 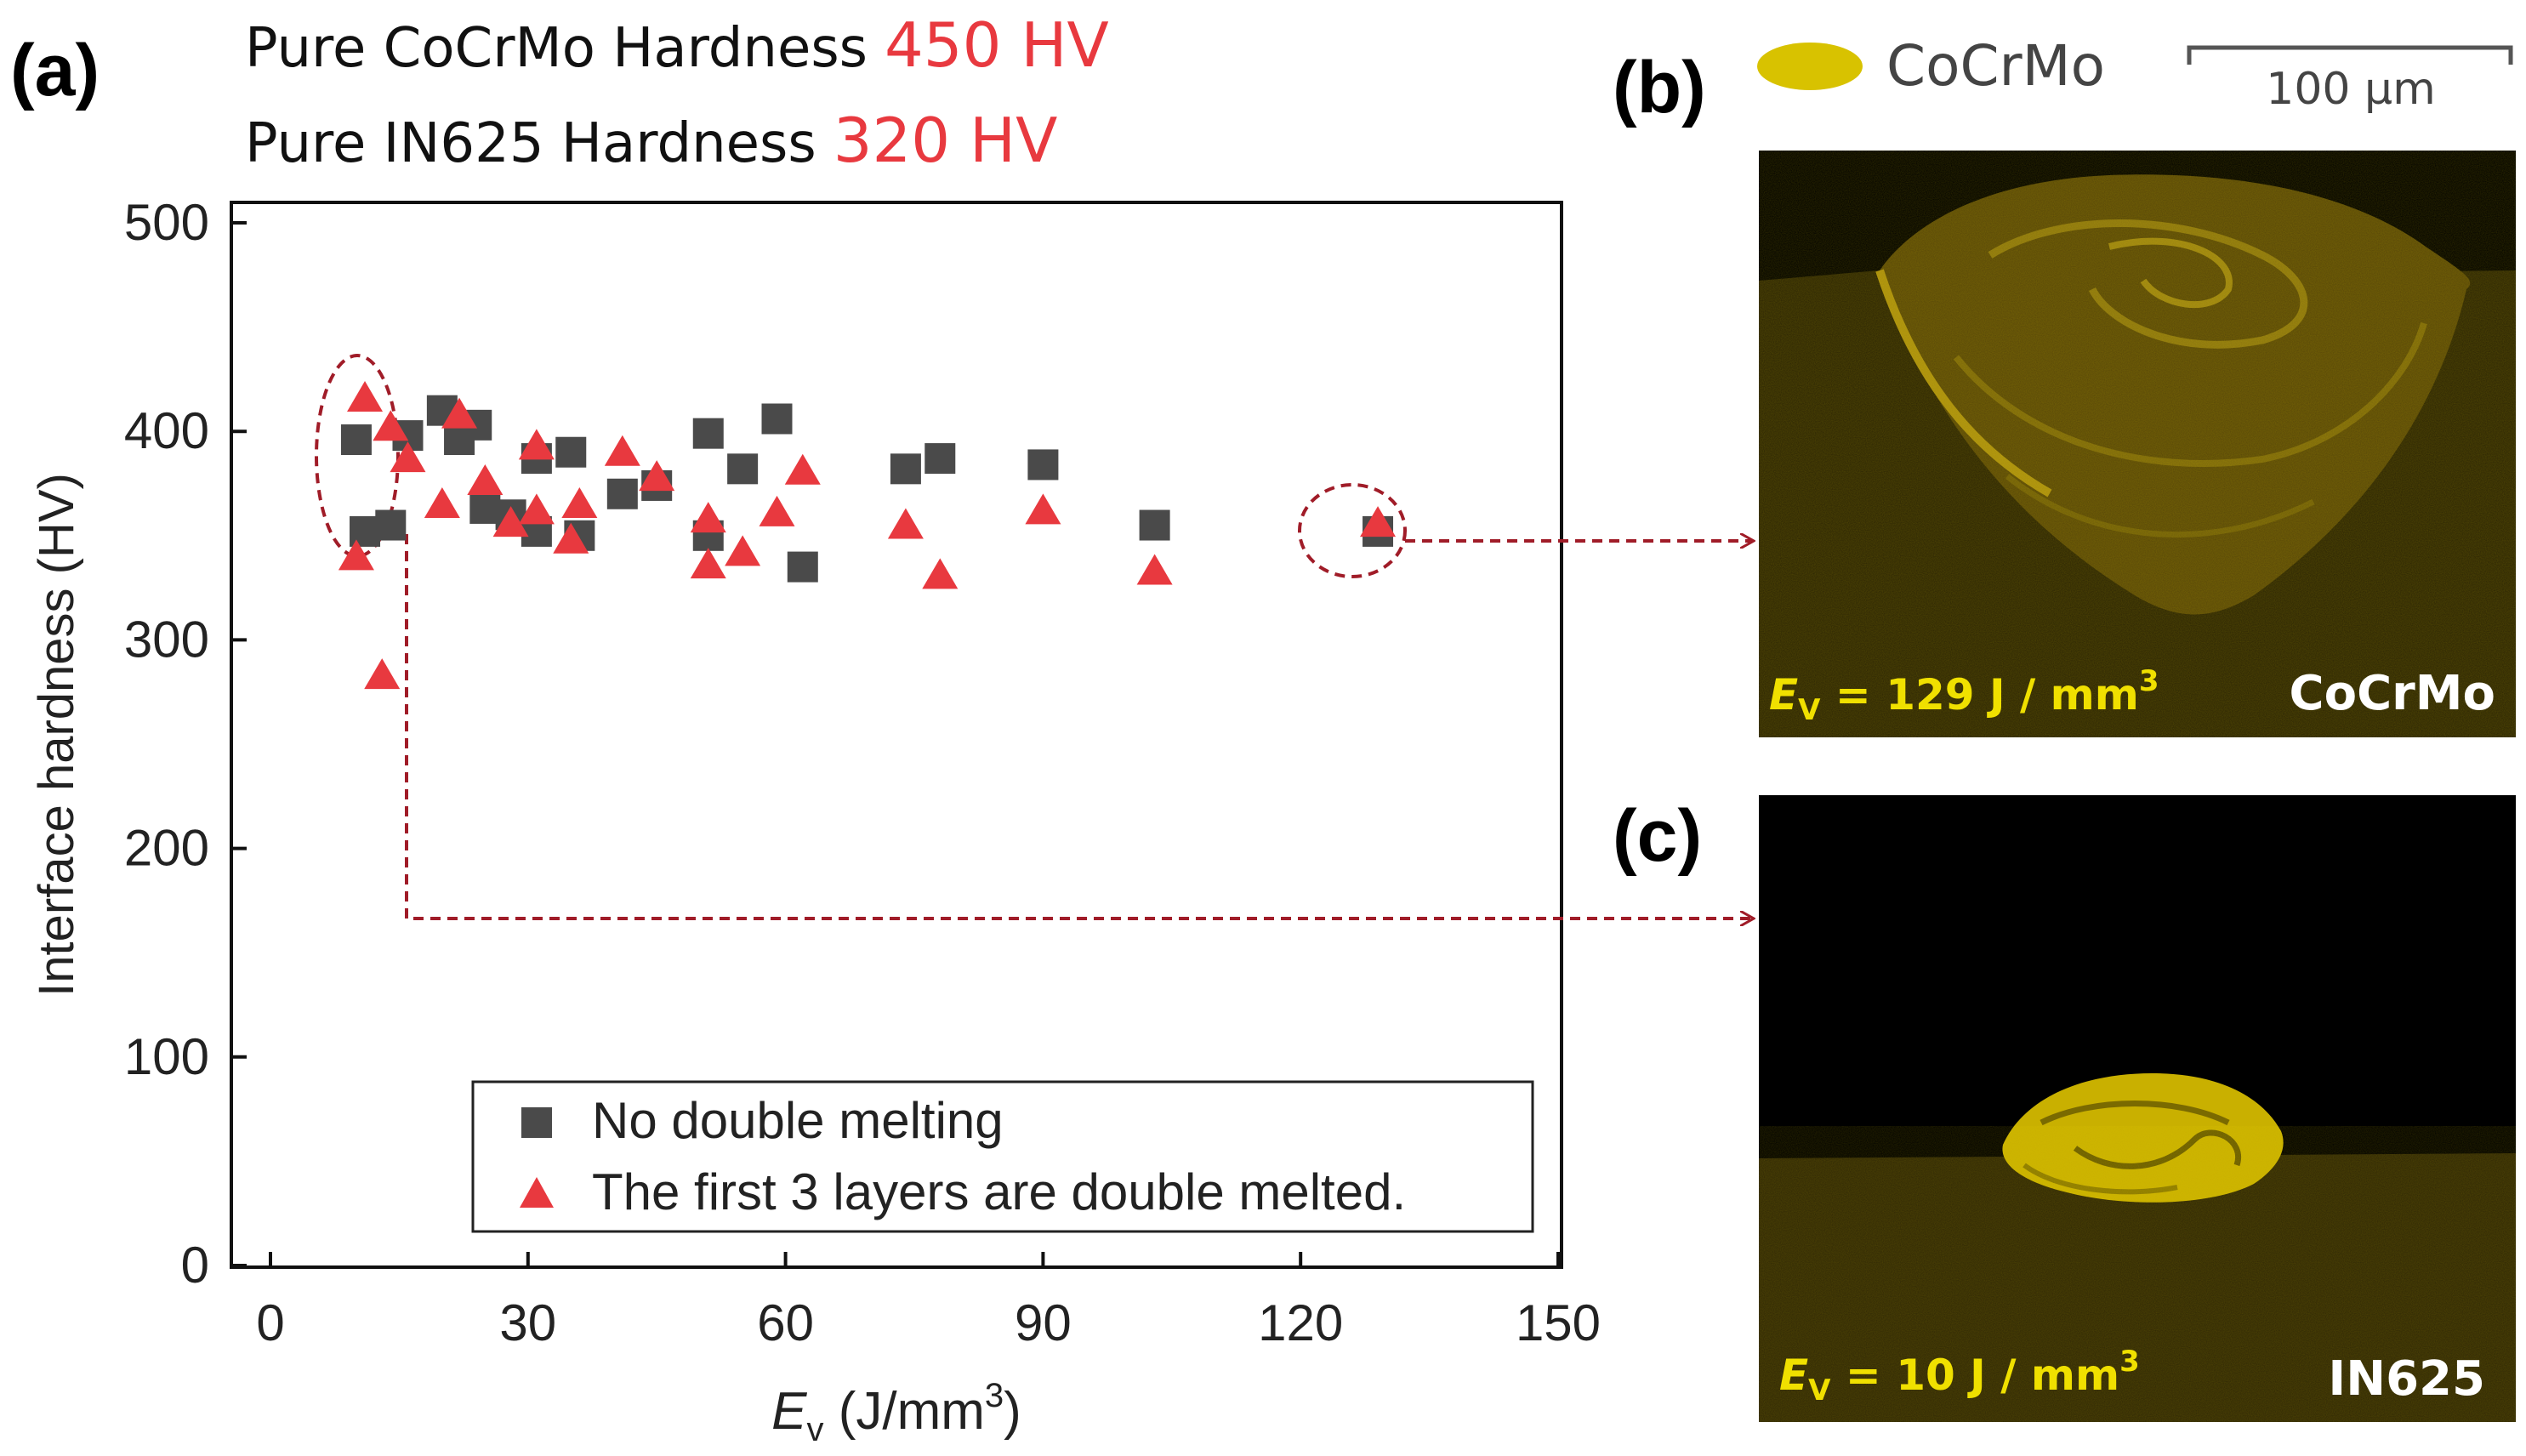 What do you see at coordinates (166, 1056) in the screenshot?
I see `y-tick-label-1: 100` at bounding box center [166, 1056].